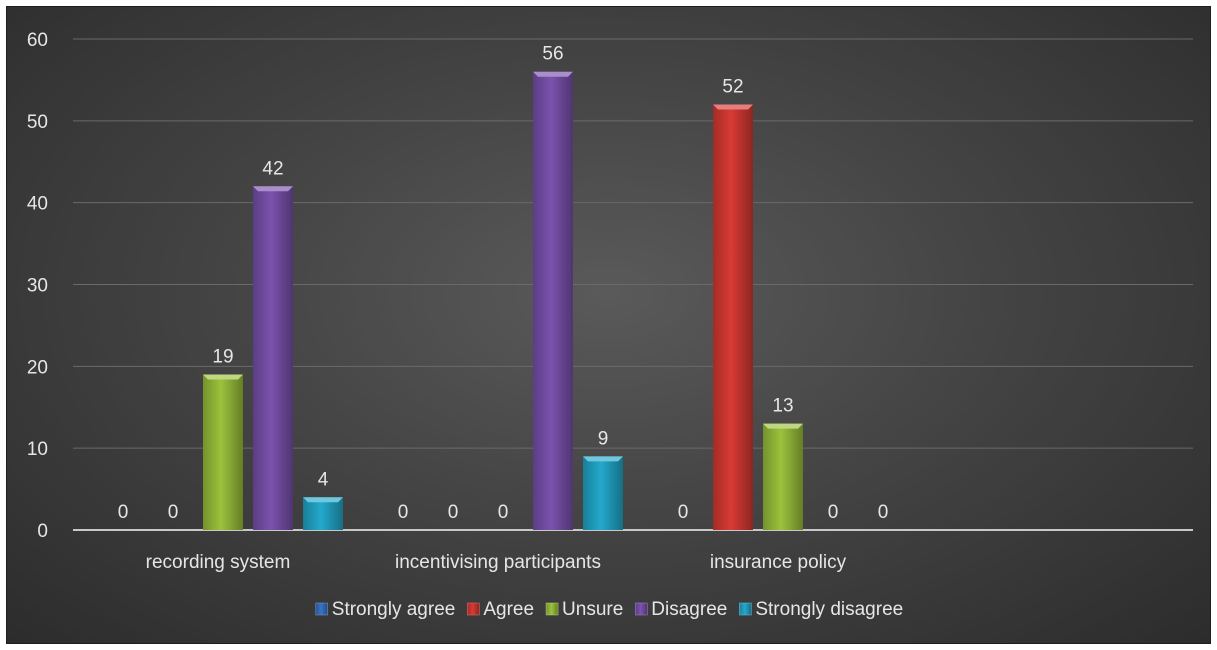 The height and width of the screenshot is (650, 1217). Describe the element at coordinates (689, 609) in the screenshot. I see `legend-label: Disagree` at that location.